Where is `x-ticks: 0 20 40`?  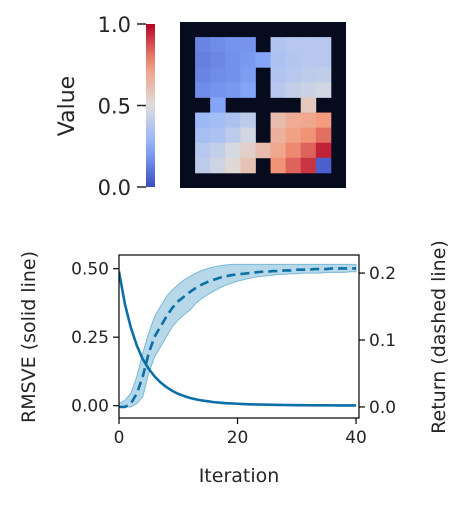 x-ticks: 0 20 40 is located at coordinates (240, 433).